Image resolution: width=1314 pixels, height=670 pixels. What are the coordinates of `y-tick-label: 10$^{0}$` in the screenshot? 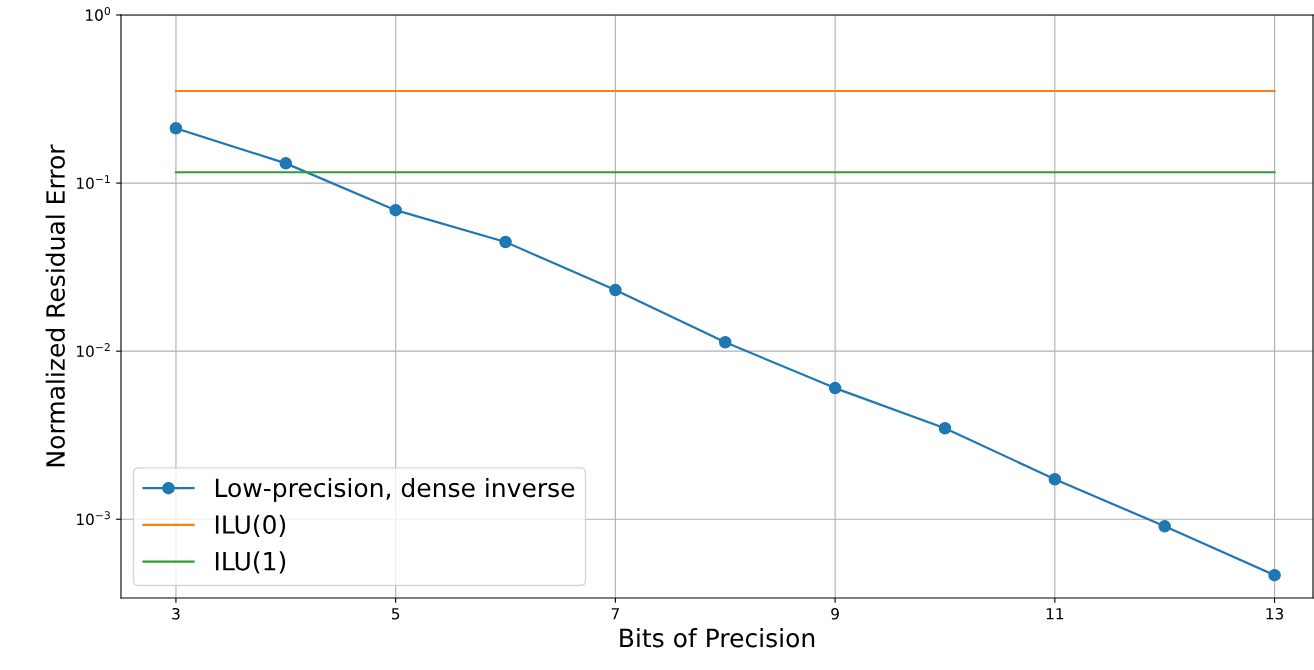 It's located at (98, 13).